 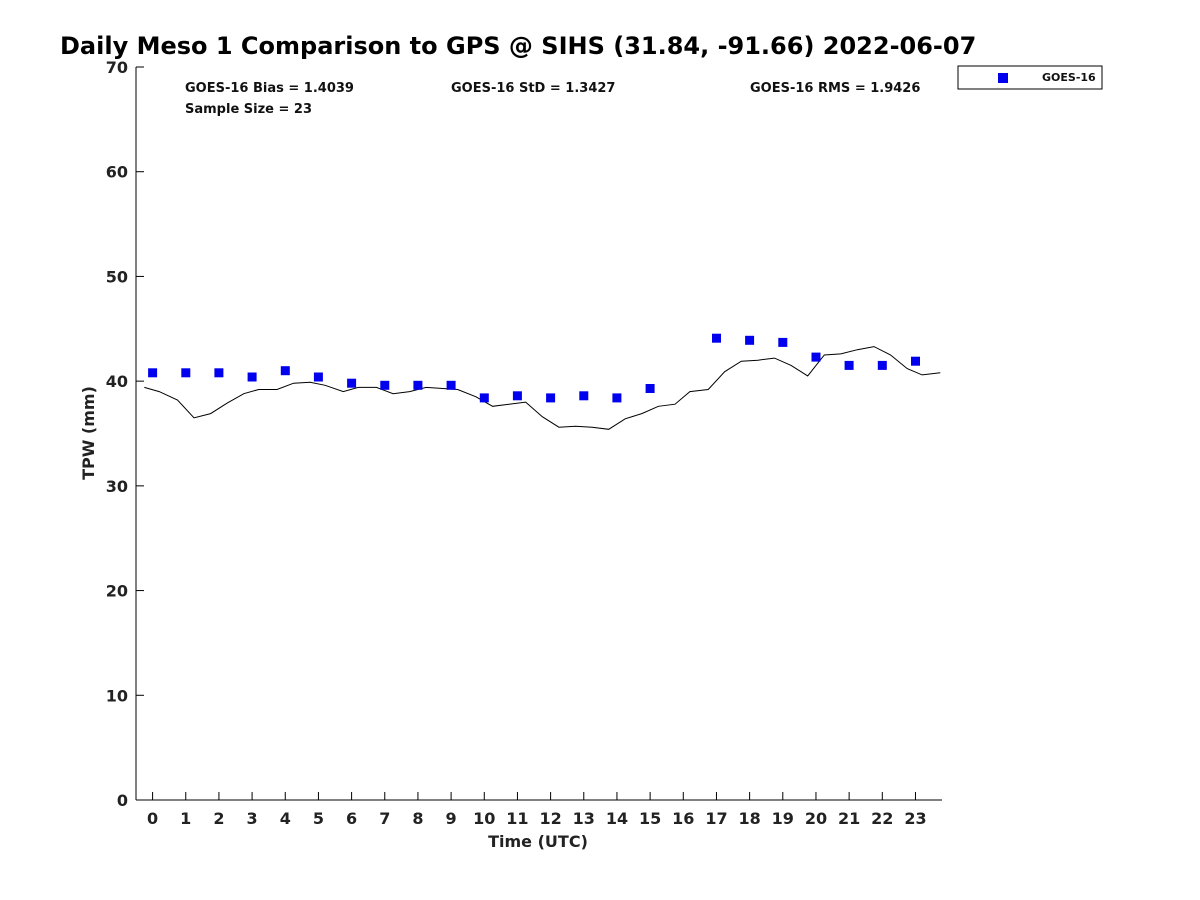 I want to click on y-tick-label: 10, so click(x=117, y=695).